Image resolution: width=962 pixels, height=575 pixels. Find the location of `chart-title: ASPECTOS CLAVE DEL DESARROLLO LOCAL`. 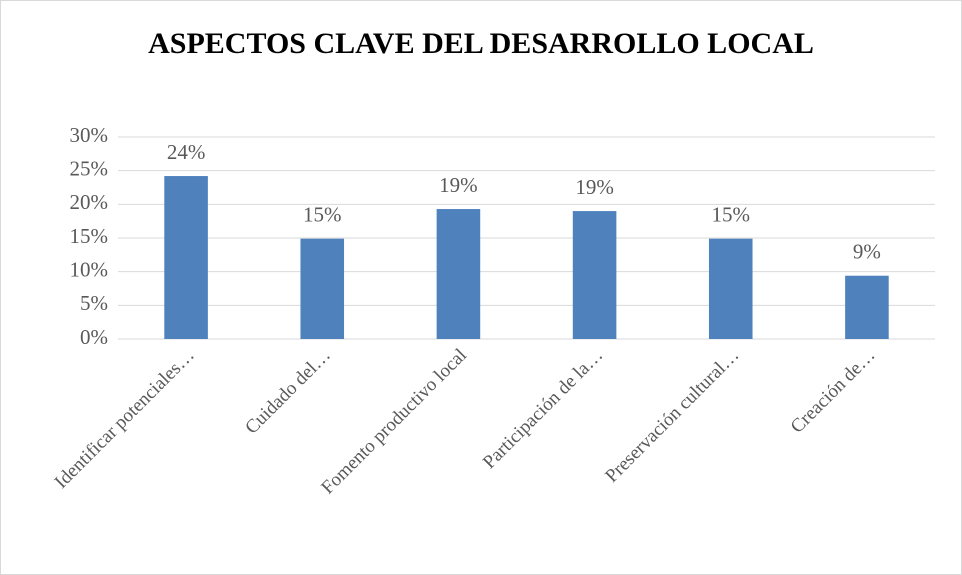

chart-title: ASPECTOS CLAVE DEL DESARROLLO LOCAL is located at coordinates (481, 43).